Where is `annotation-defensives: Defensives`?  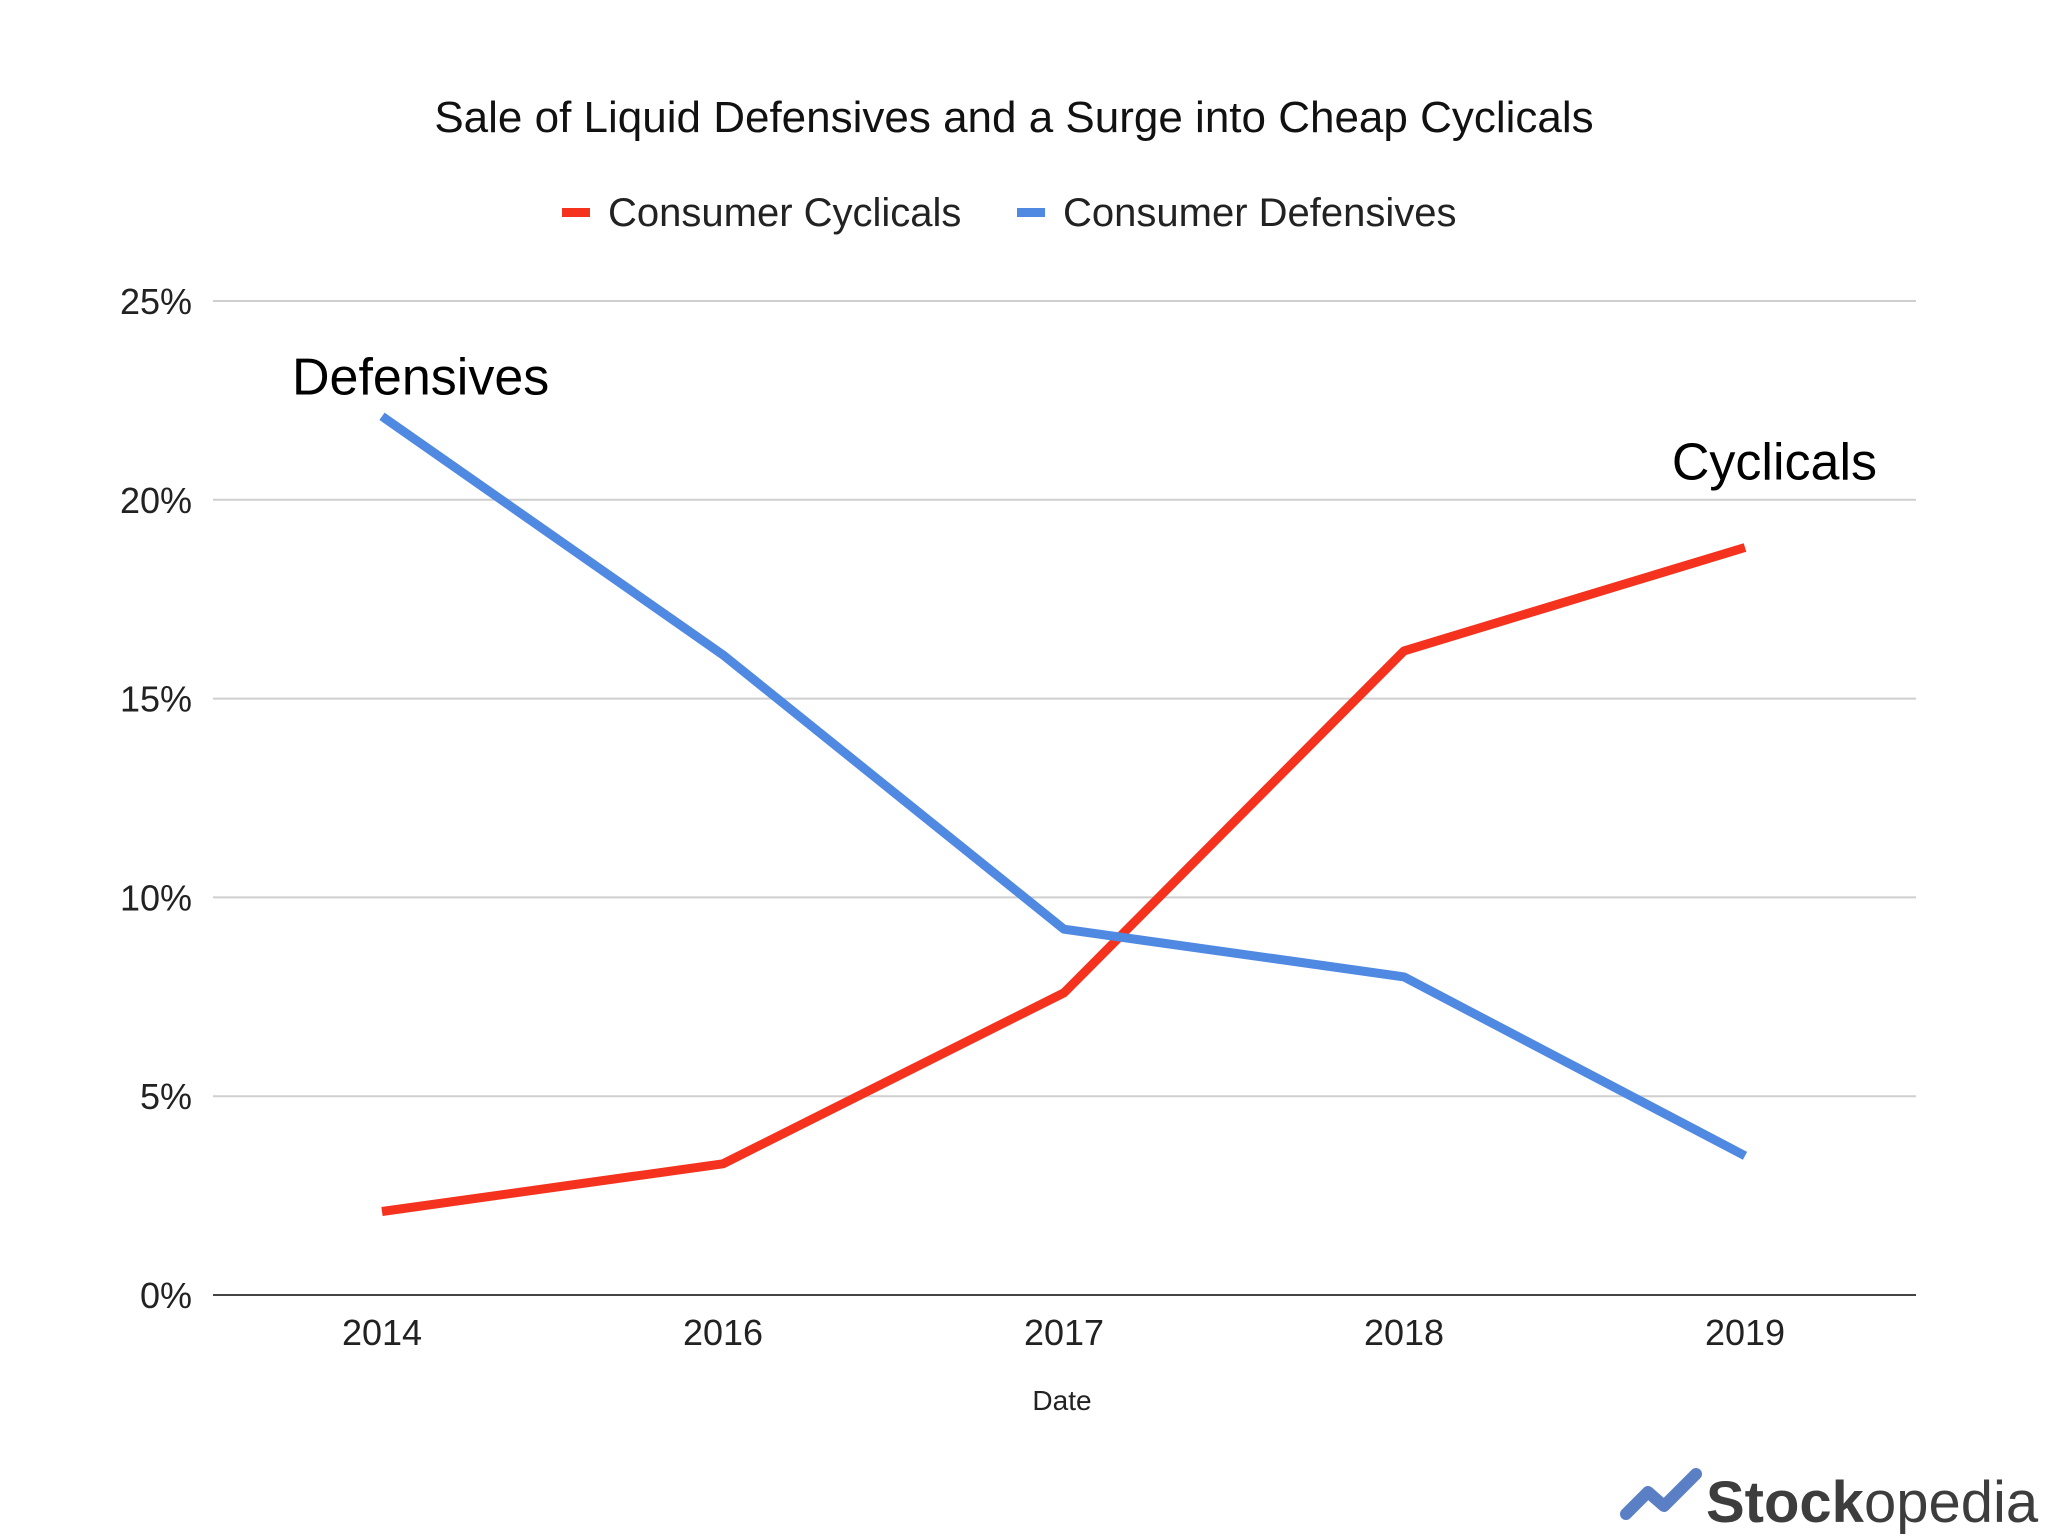 annotation-defensives: Defensives is located at coordinates (420, 377).